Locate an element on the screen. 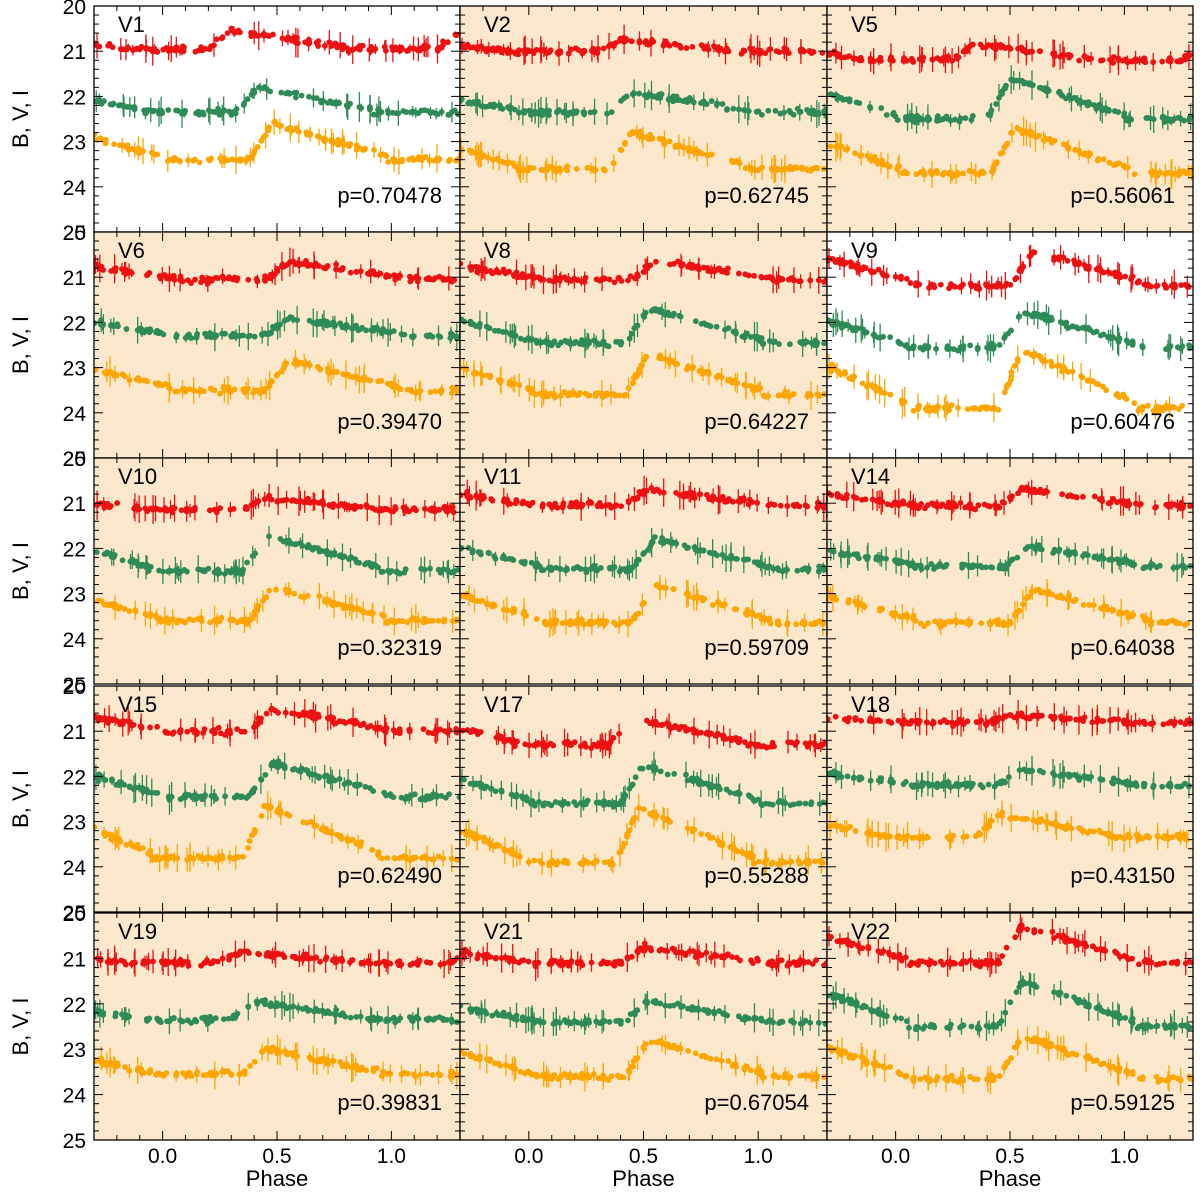 Image resolution: width=1200 pixels, height=1198 pixels. y-tick-label: 25 is located at coordinates (74, 459).